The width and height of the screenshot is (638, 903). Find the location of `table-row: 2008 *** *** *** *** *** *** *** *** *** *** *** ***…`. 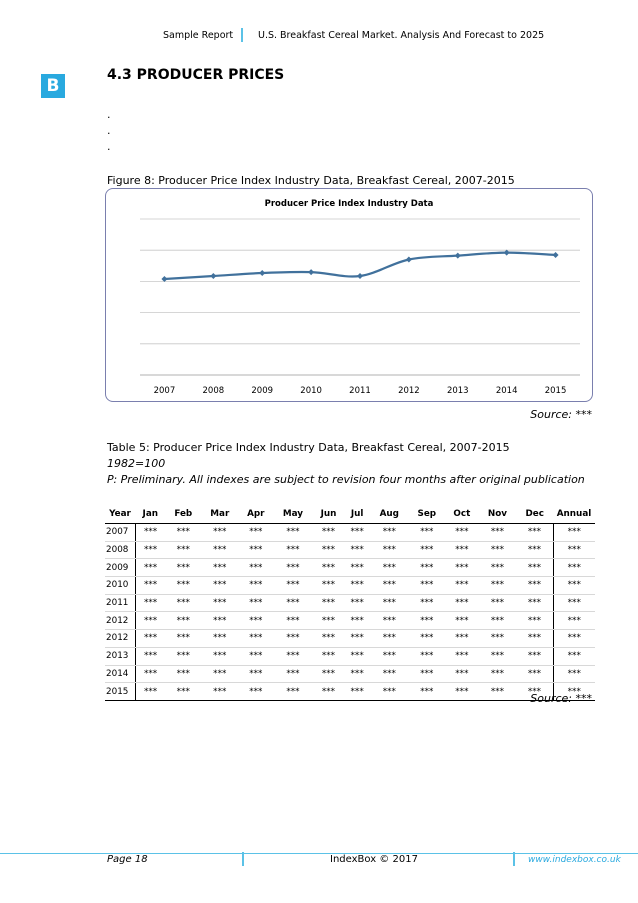

table-row: 2008 *** *** *** *** *** *** *** *** *** *** *** ***… is located at coordinates (350, 550).